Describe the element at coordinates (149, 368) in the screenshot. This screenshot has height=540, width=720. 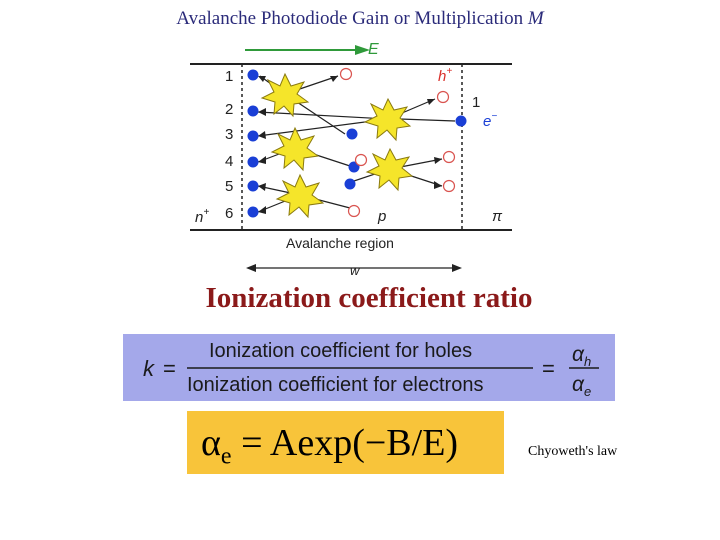
I see `k-symbol: k` at that location.